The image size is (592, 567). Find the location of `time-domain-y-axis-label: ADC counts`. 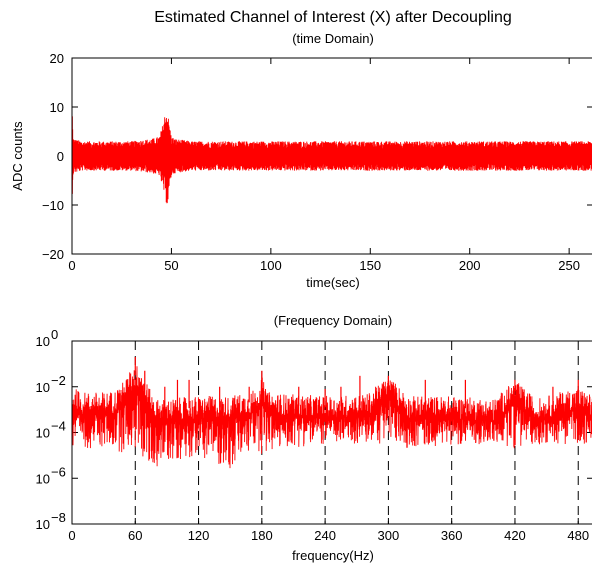

time-domain-y-axis-label: ADC counts is located at coordinates (17, 156).